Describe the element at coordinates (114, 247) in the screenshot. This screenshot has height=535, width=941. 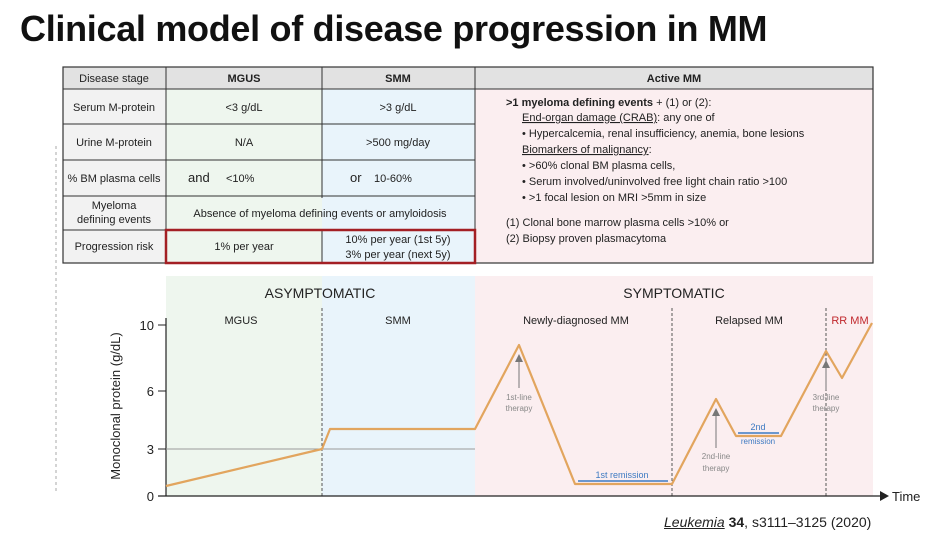
I see `row-label-risk: Progression risk` at that location.